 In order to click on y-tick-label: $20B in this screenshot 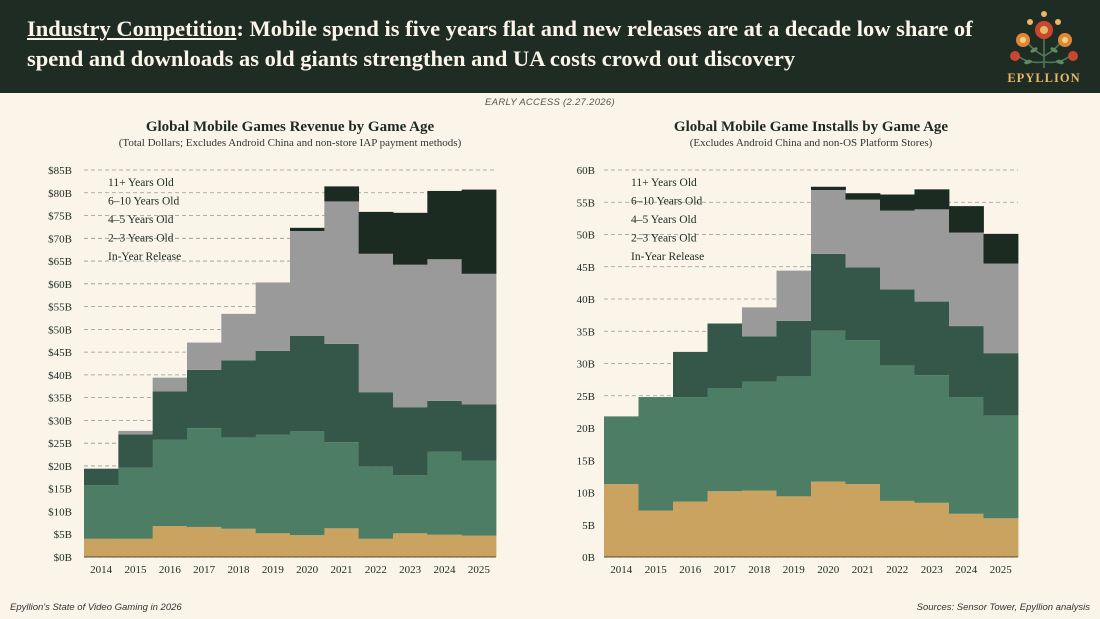, I will do `click(60, 467)`.